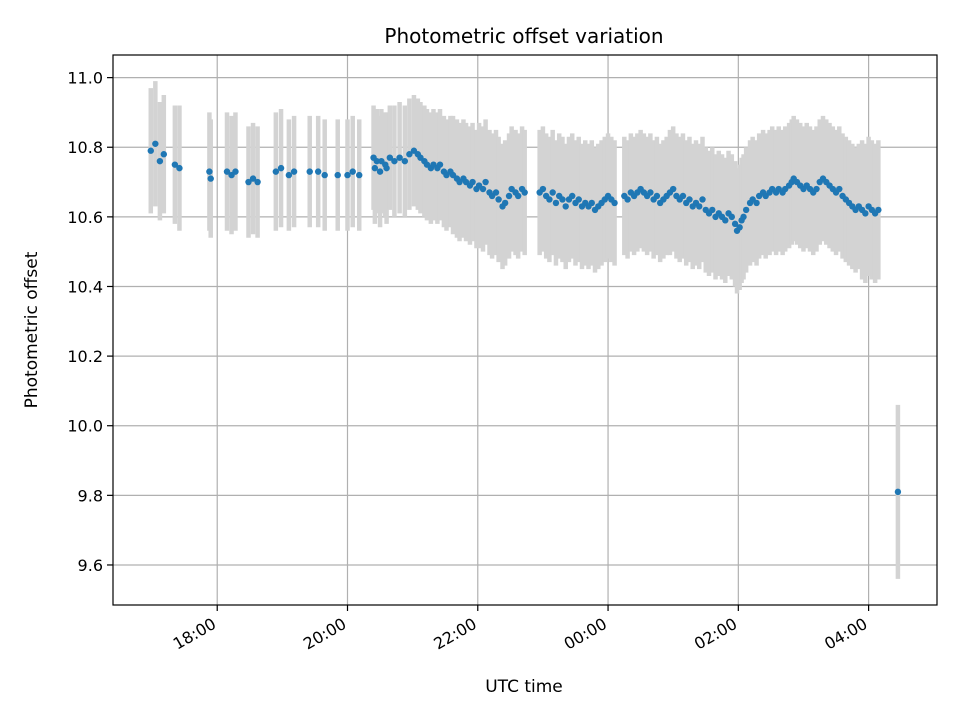  Describe the element at coordinates (90, 322) in the screenshot. I see `y-axis-ticks: 9.6 9.8 10.0 10.2 10.4 10.6 10.8 11.0` at that location.